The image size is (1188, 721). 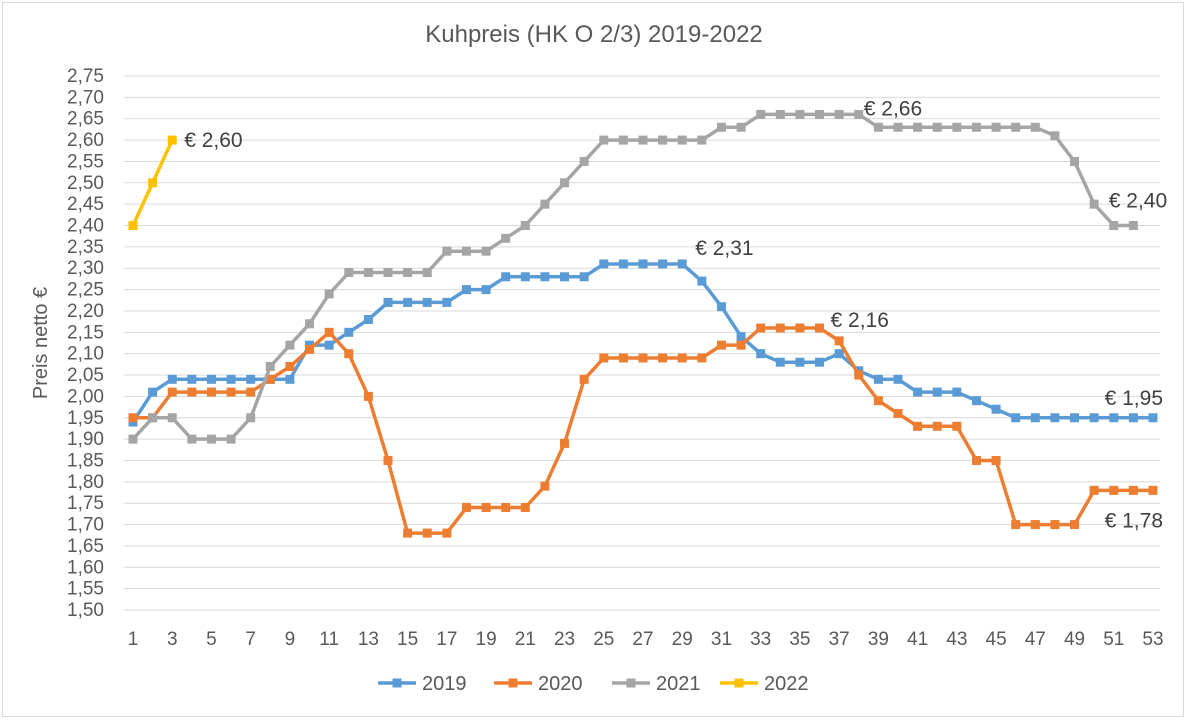 I want to click on y-tick-label: 2,75, so click(x=85, y=76).